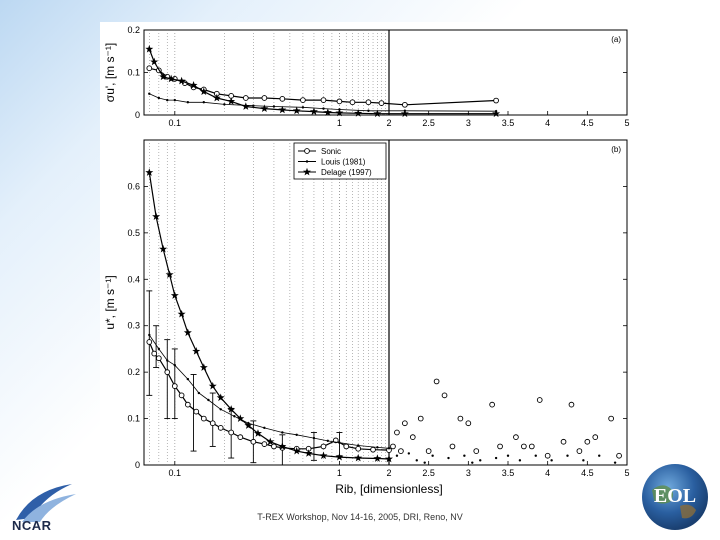 The image size is (720, 540). What do you see at coordinates (616, 149) in the screenshot?
I see `panel-tag: (b)` at bounding box center [616, 149].